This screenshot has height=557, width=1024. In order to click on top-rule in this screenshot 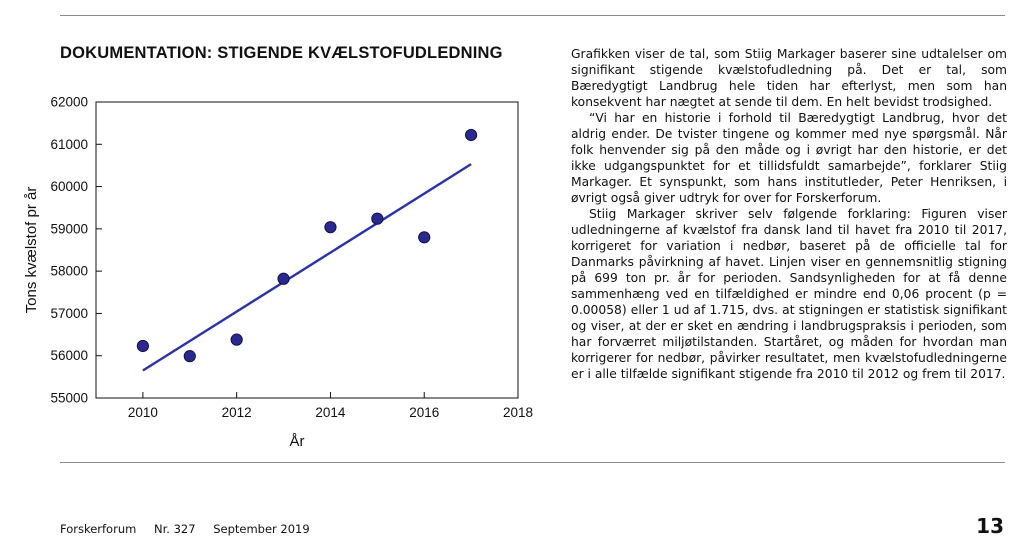, I will do `click(532, 15)`.